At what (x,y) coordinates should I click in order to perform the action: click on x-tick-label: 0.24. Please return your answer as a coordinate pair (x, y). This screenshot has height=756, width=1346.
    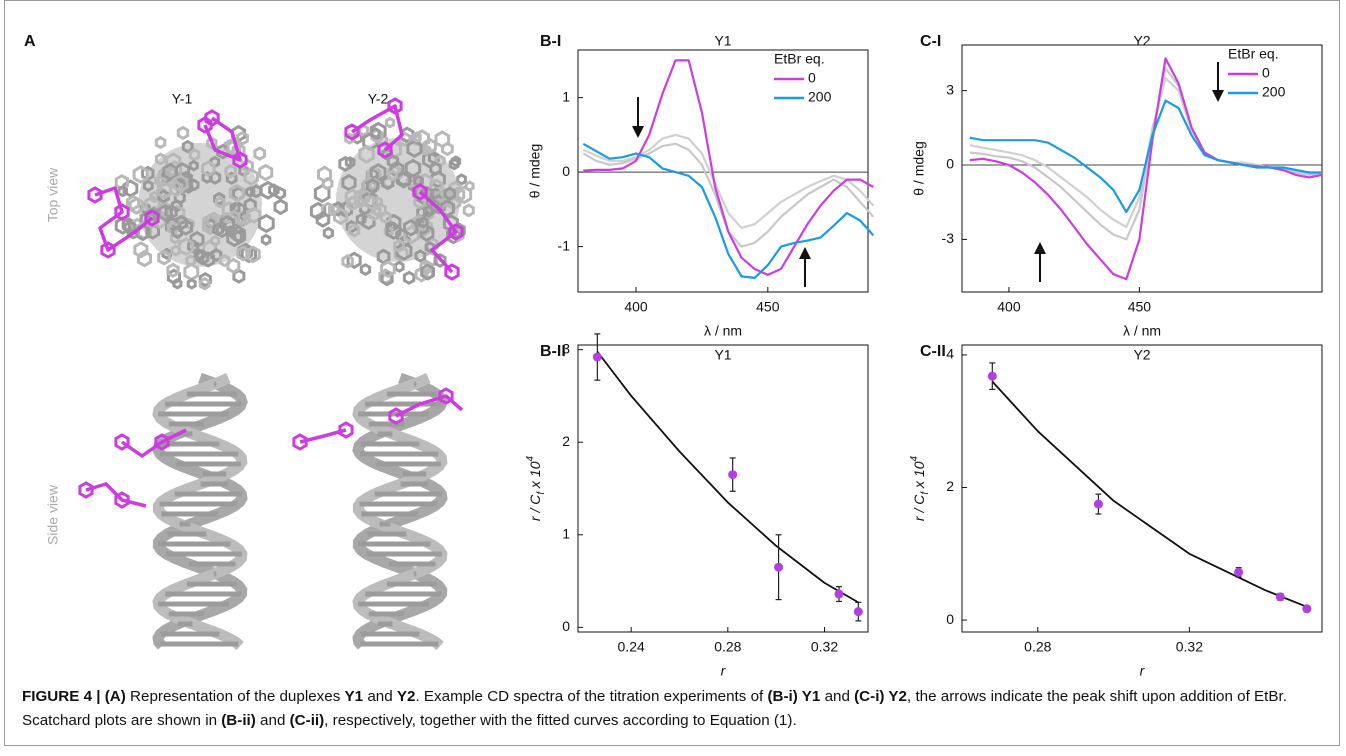
    Looking at the image, I should click on (631, 647).